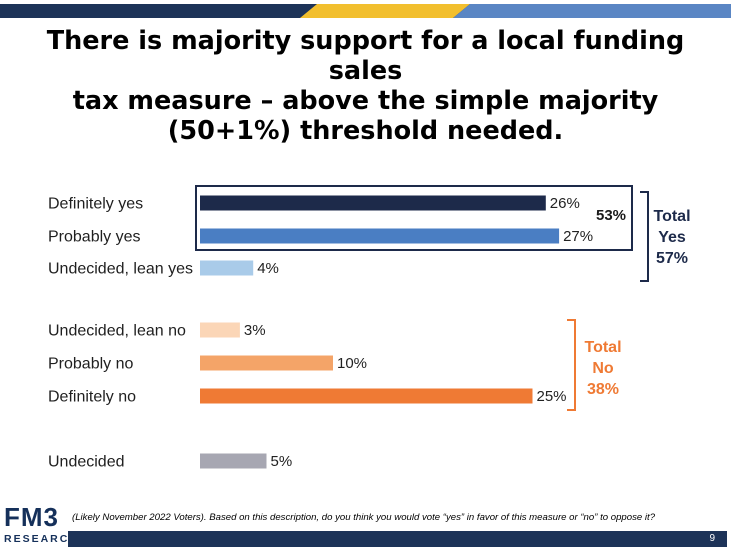 The image size is (731, 553). Describe the element at coordinates (397, 539) in the screenshot. I see `footer-bar: 9` at that location.